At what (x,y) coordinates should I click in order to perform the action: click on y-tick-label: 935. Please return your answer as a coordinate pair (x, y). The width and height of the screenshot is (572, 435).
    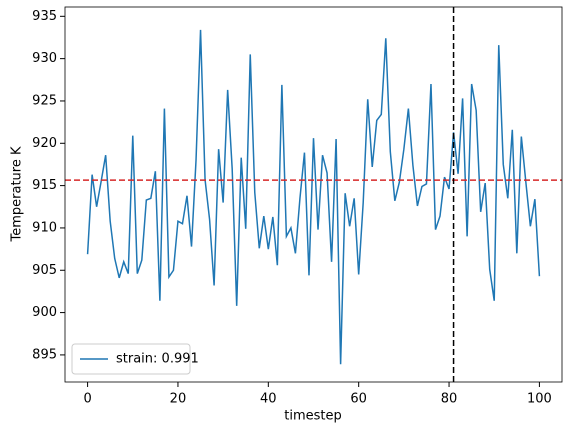
    Looking at the image, I should click on (44, 16).